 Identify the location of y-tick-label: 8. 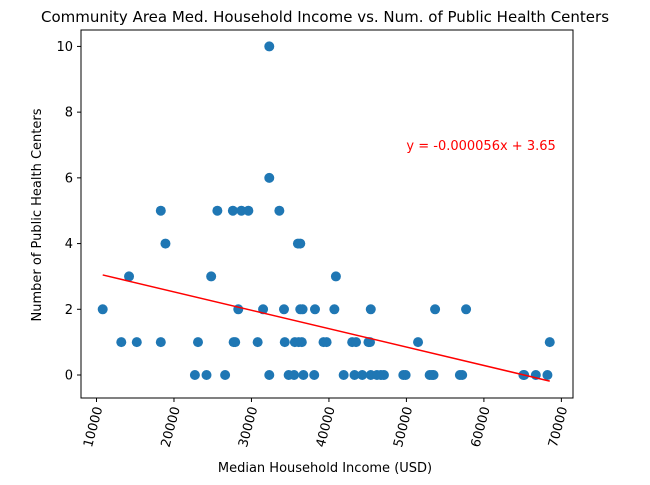
(69, 113).